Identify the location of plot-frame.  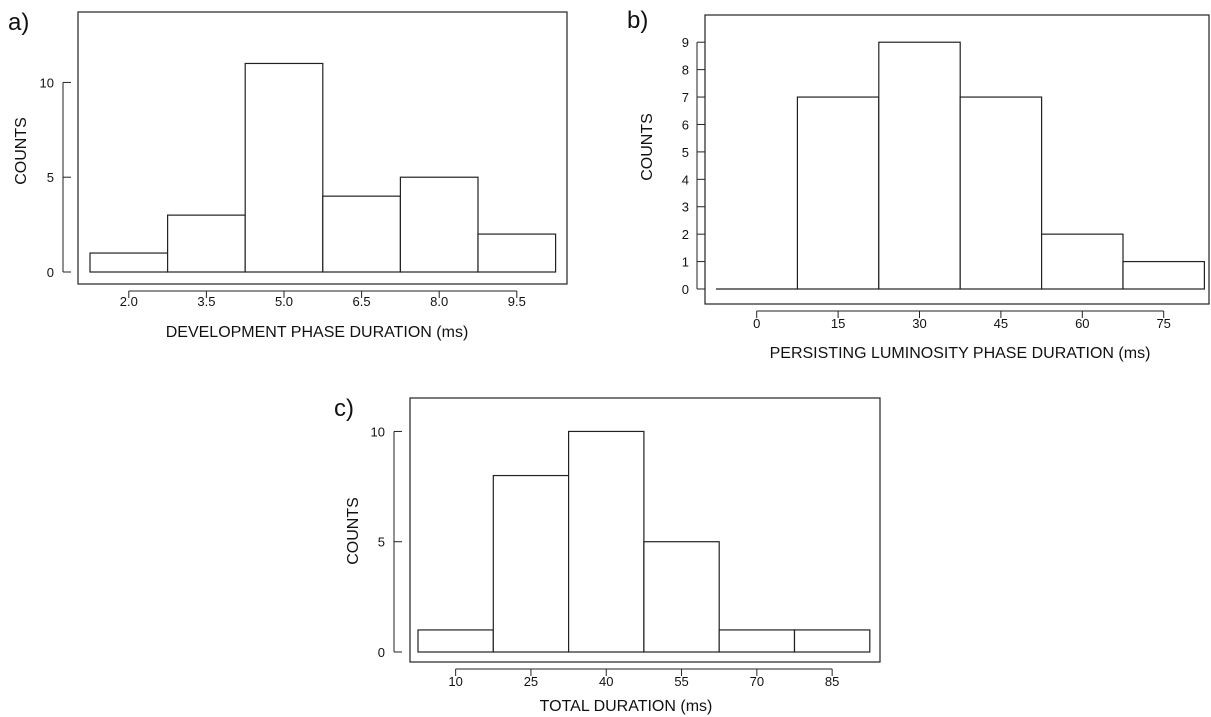
(645, 530).